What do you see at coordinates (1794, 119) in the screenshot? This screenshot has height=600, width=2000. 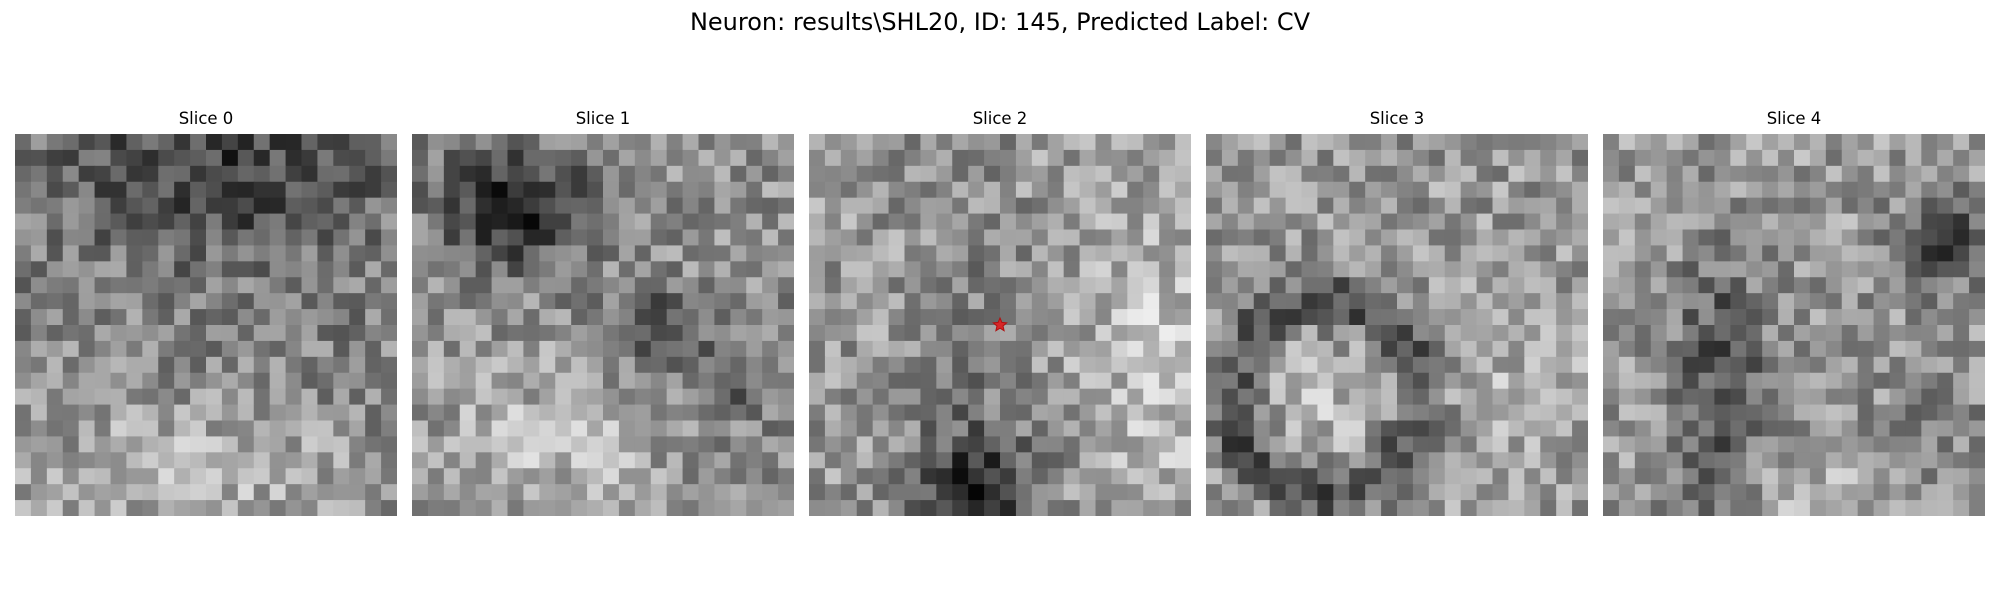 I see `slice-title: Slice 4` at bounding box center [1794, 119].